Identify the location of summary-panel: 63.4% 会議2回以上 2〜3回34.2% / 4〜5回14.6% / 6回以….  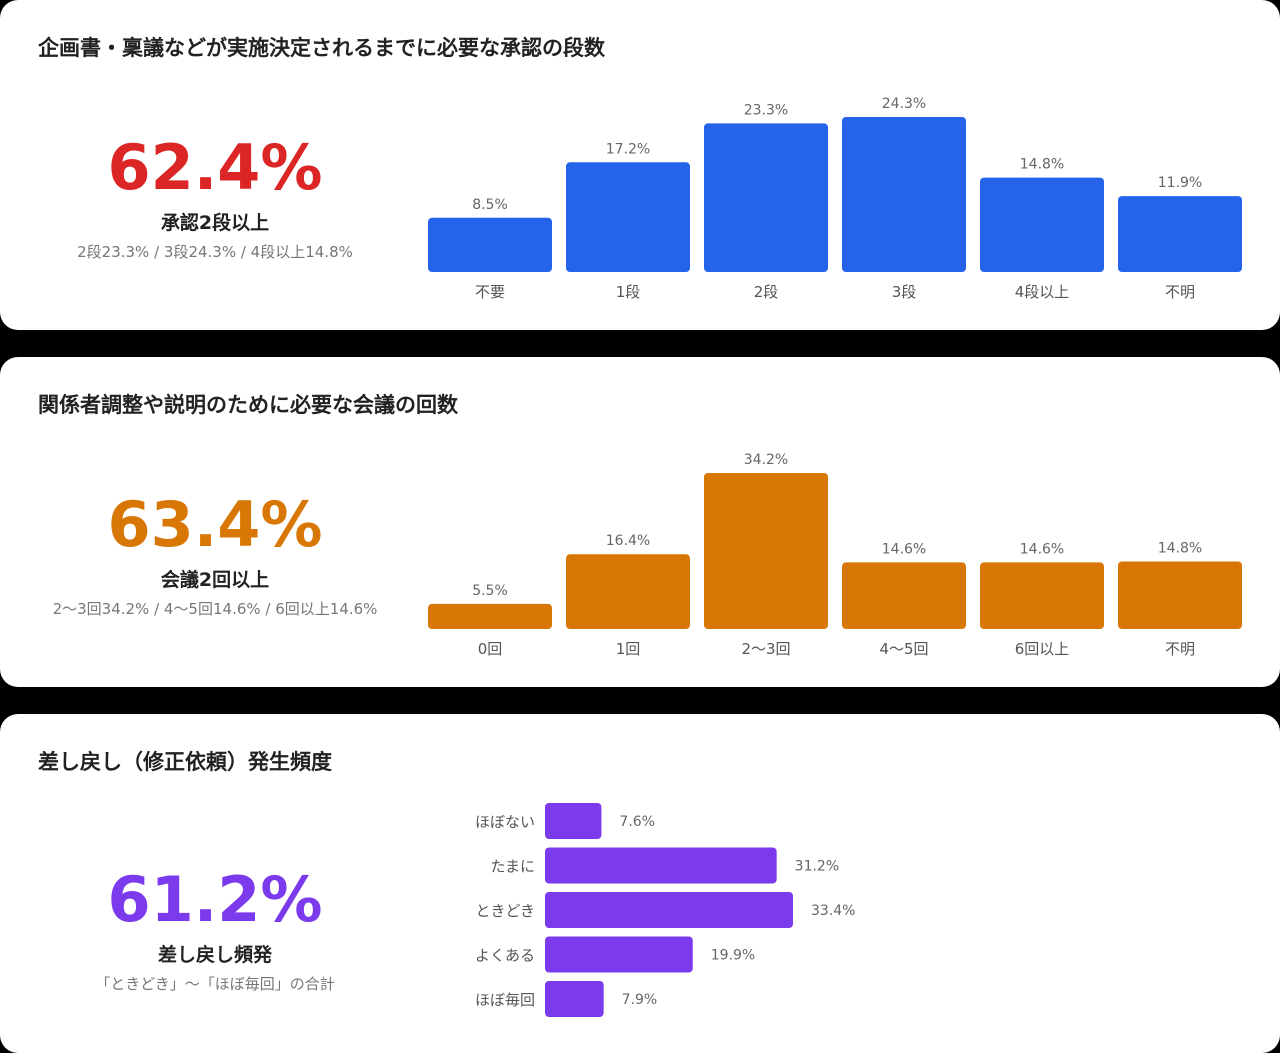
(215, 553).